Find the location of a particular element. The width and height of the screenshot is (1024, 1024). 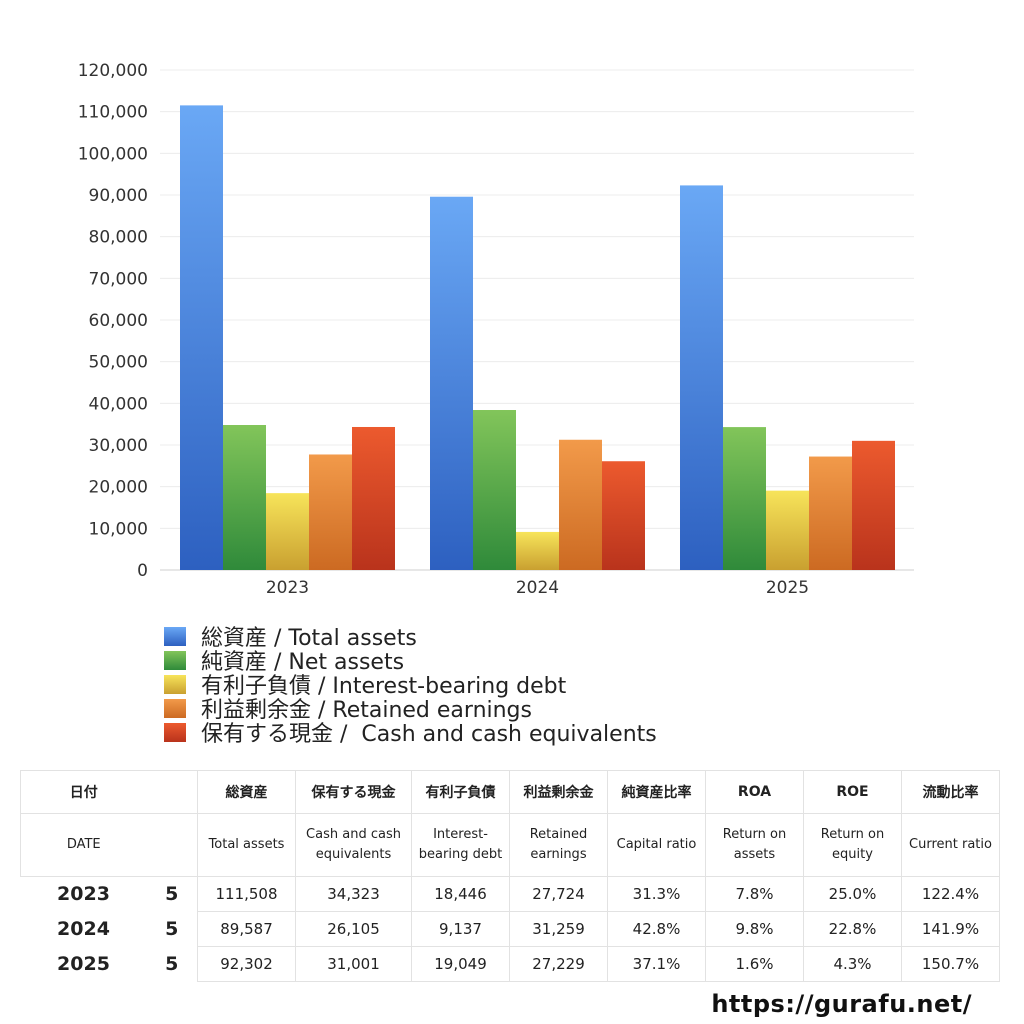

y-tick-label: 80,000 is located at coordinates (118, 238).